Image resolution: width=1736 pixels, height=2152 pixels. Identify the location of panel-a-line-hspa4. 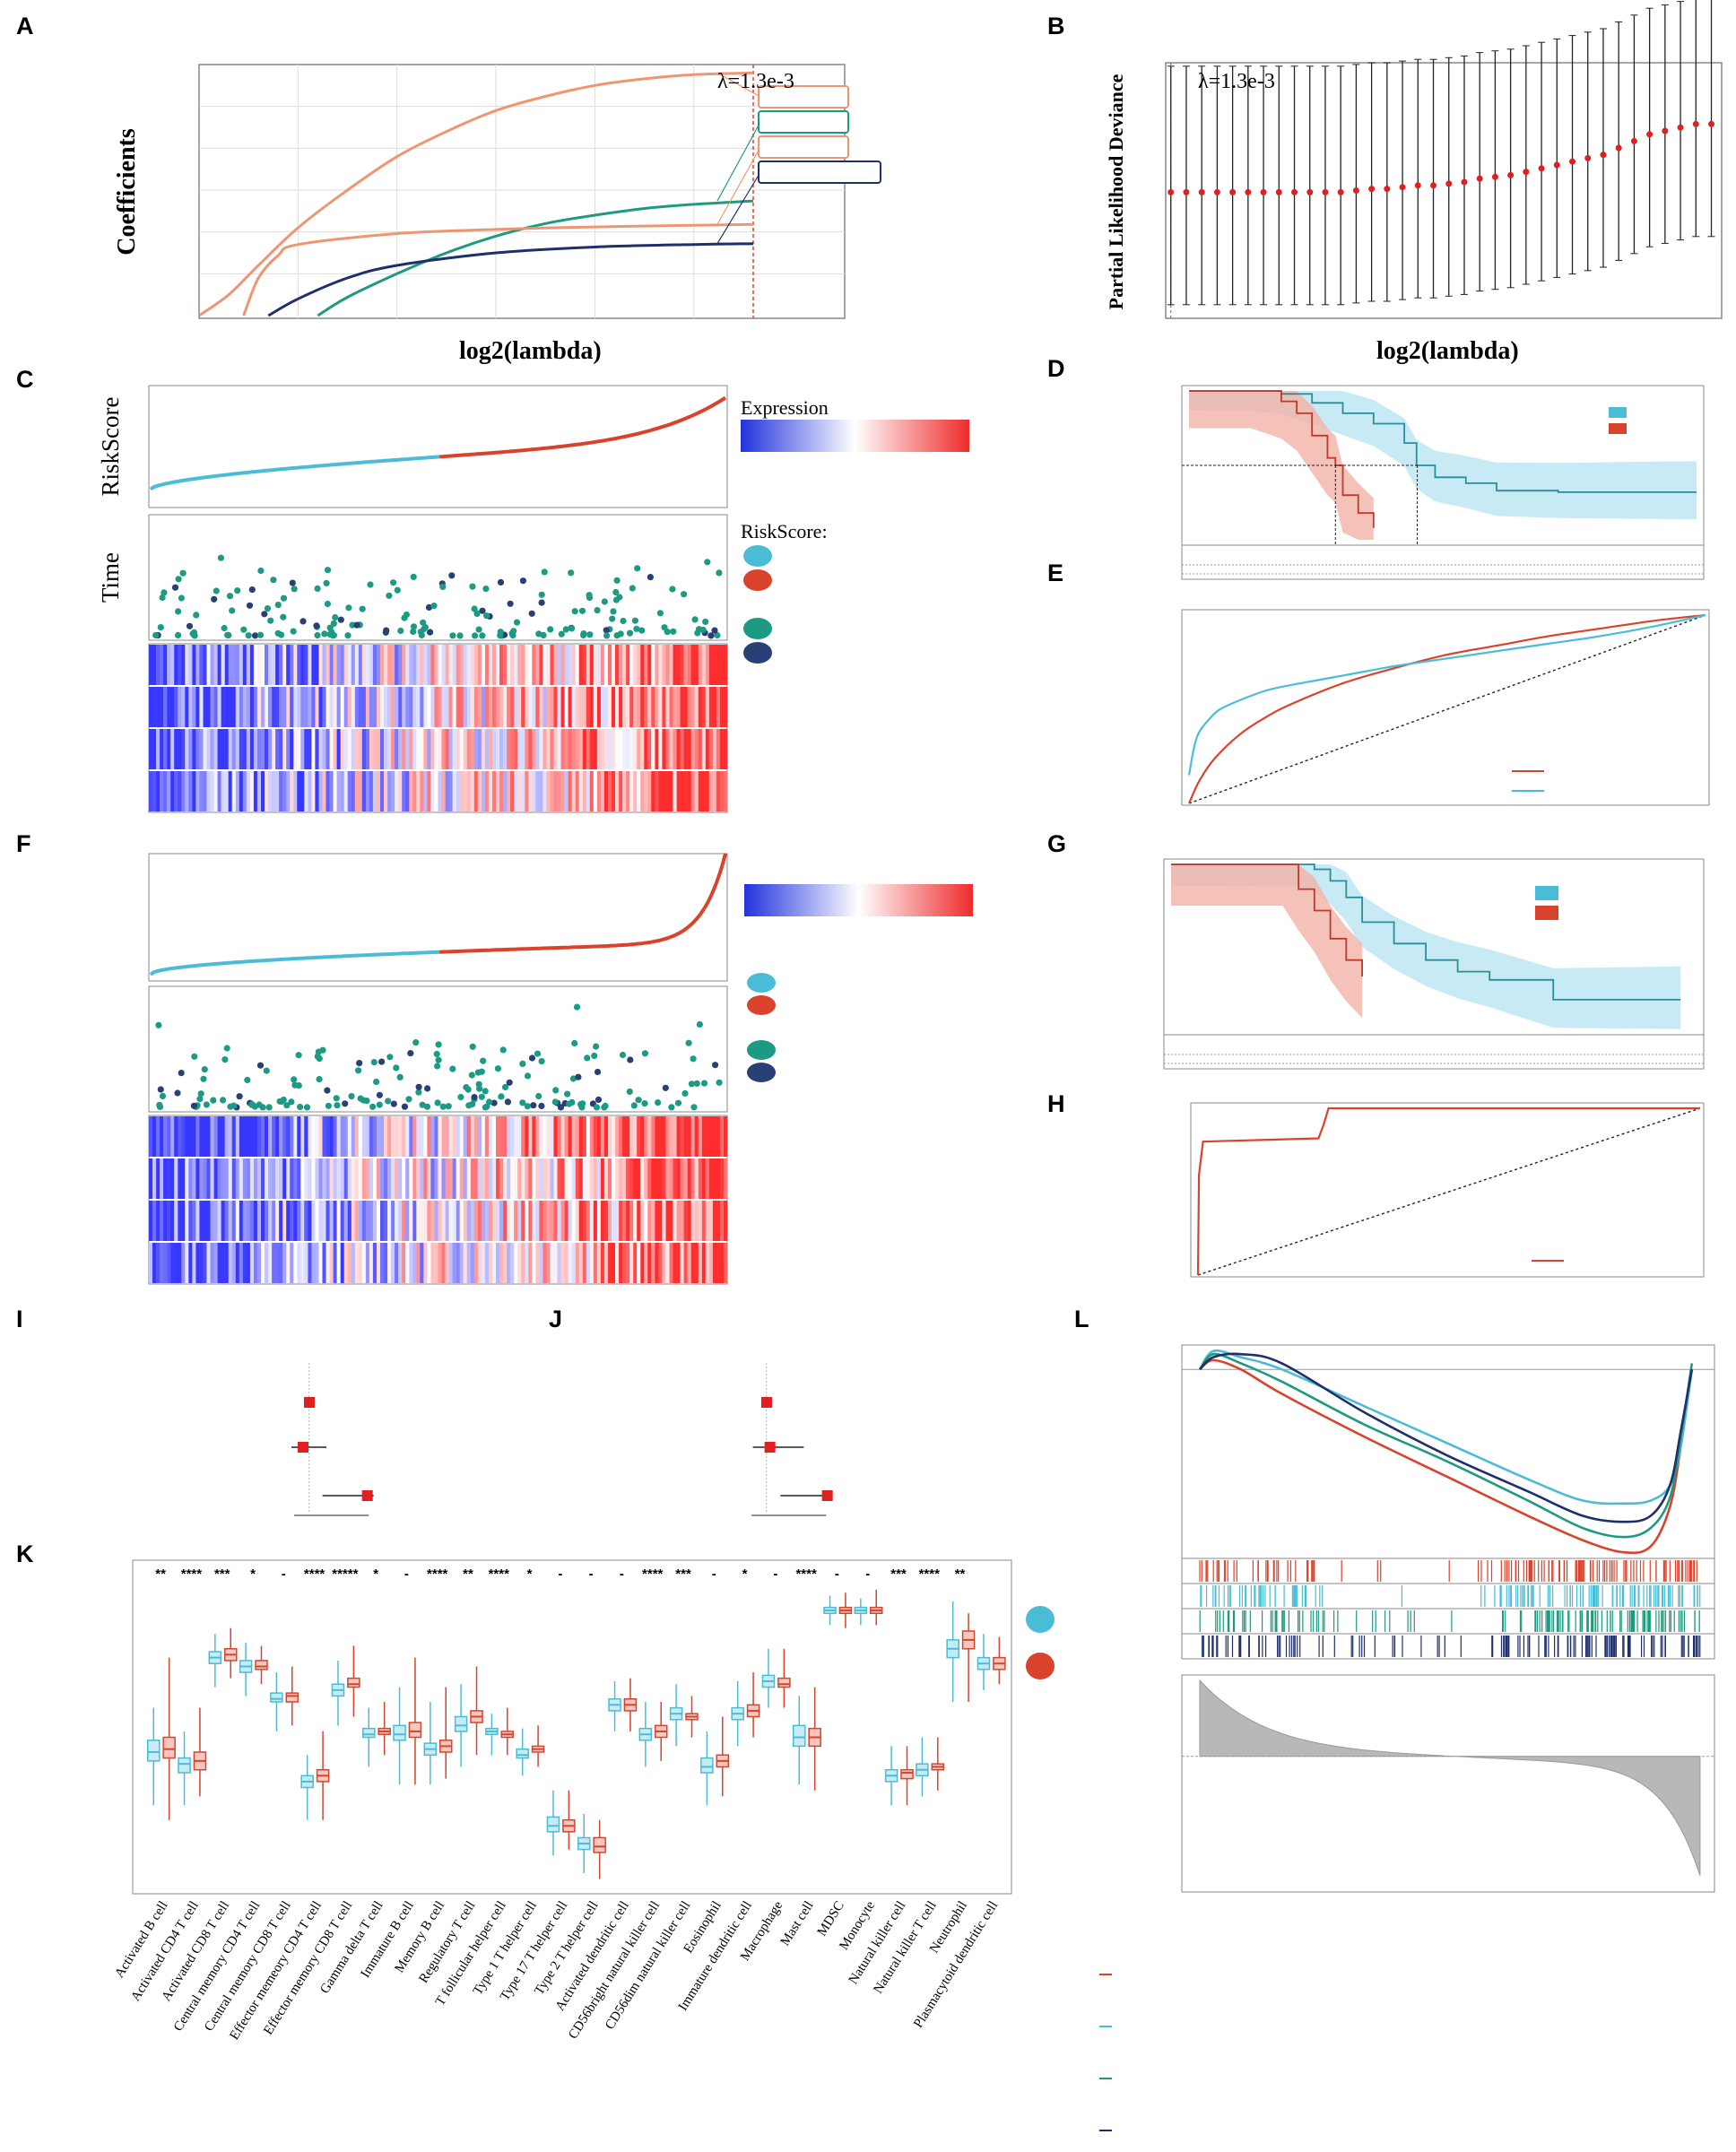
(498, 269).